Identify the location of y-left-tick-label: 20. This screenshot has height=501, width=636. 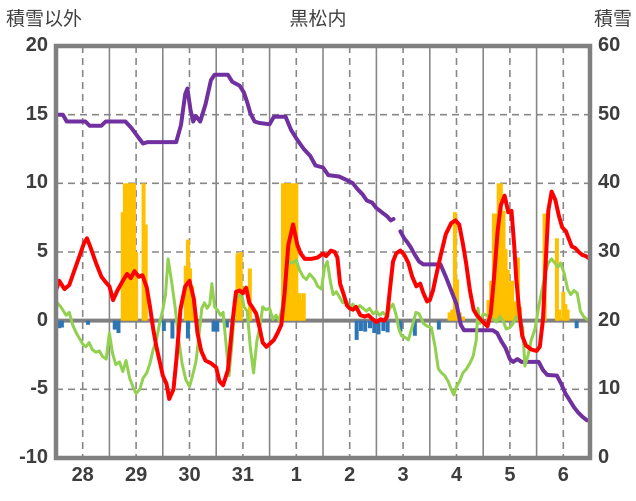
(36, 45).